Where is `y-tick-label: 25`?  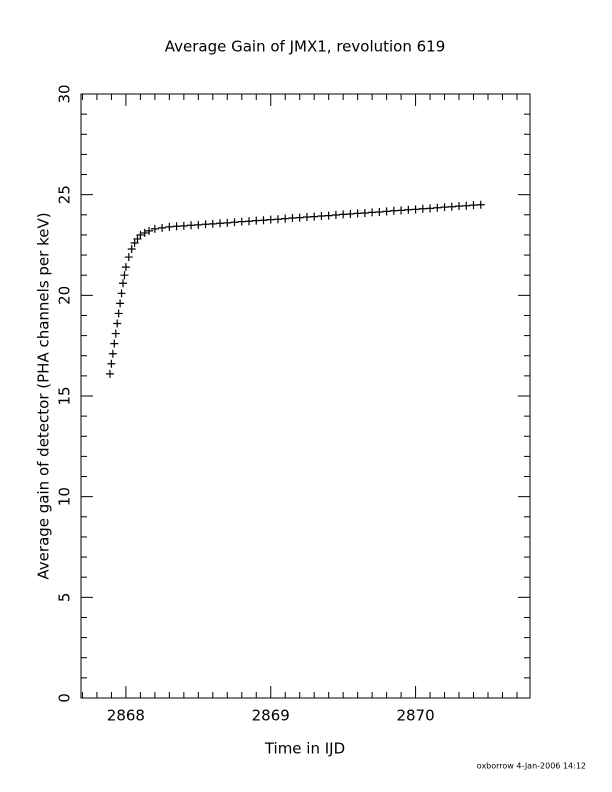
y-tick-label: 25 is located at coordinates (65, 194).